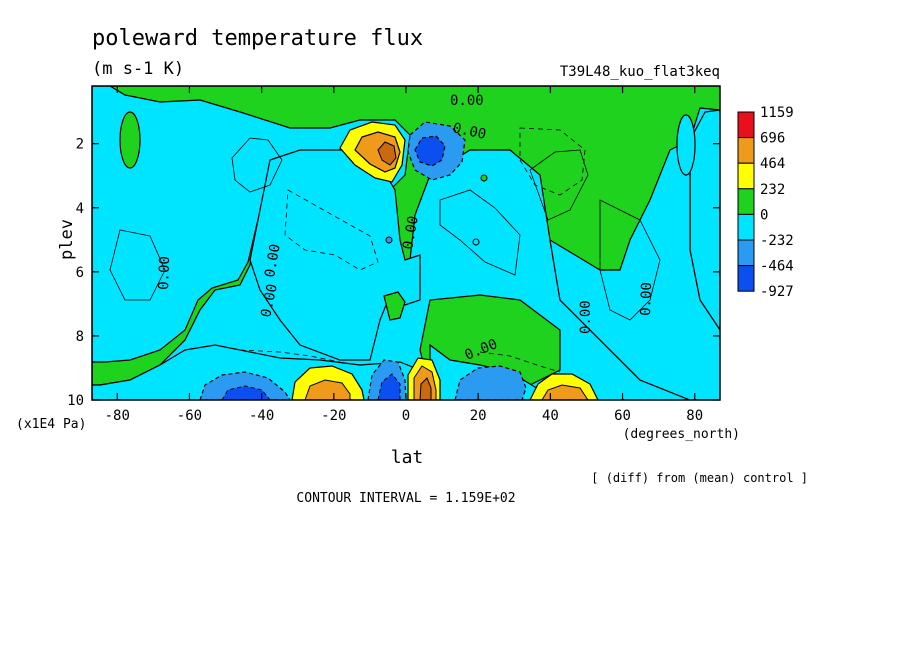 This screenshot has height=654, width=904. I want to click on dashed-contour-lines, so click(412, 250).